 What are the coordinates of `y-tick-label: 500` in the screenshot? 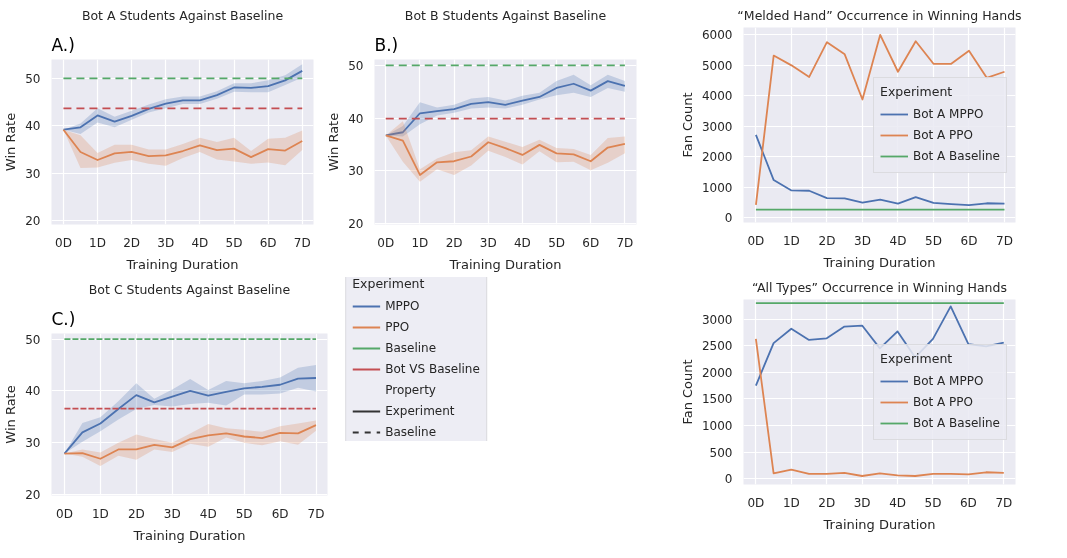 It's located at (721, 452).